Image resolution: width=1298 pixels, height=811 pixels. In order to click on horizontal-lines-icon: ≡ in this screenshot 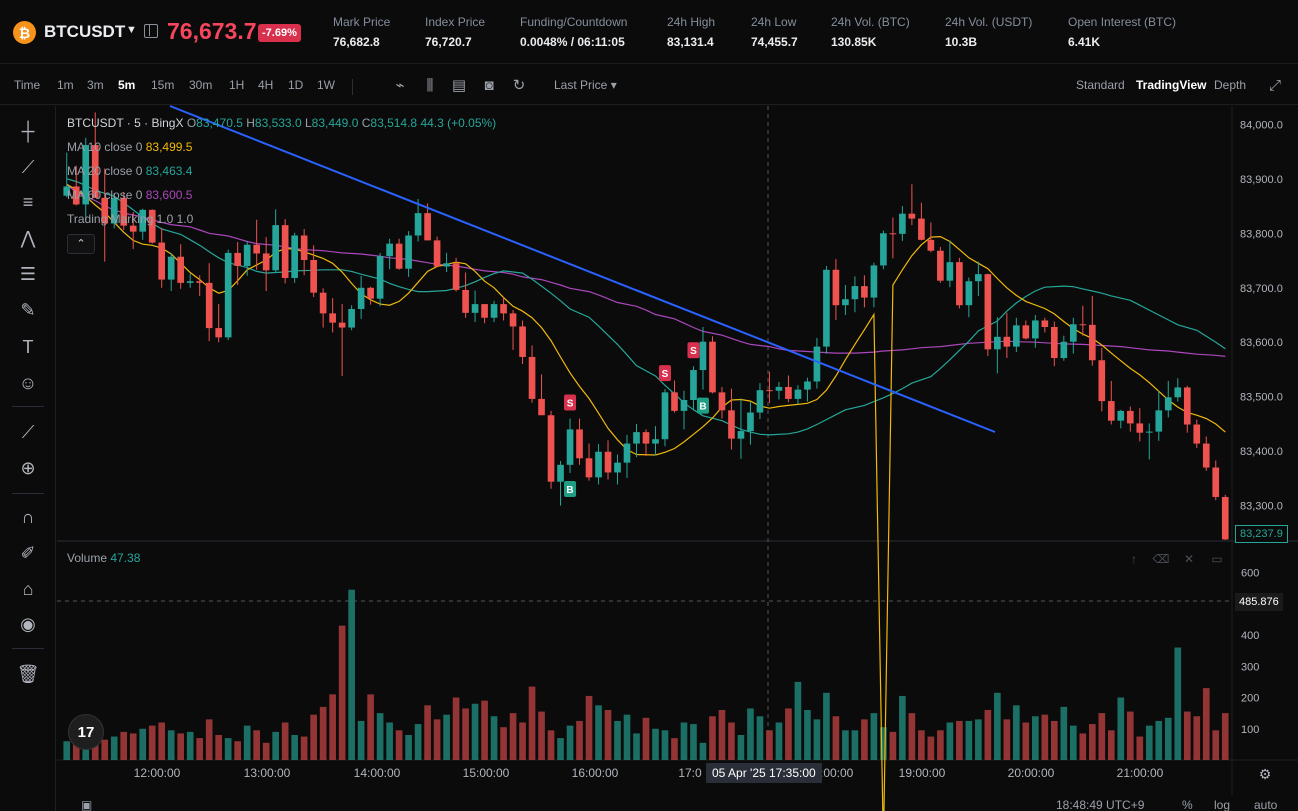, I will do `click(28, 202)`.